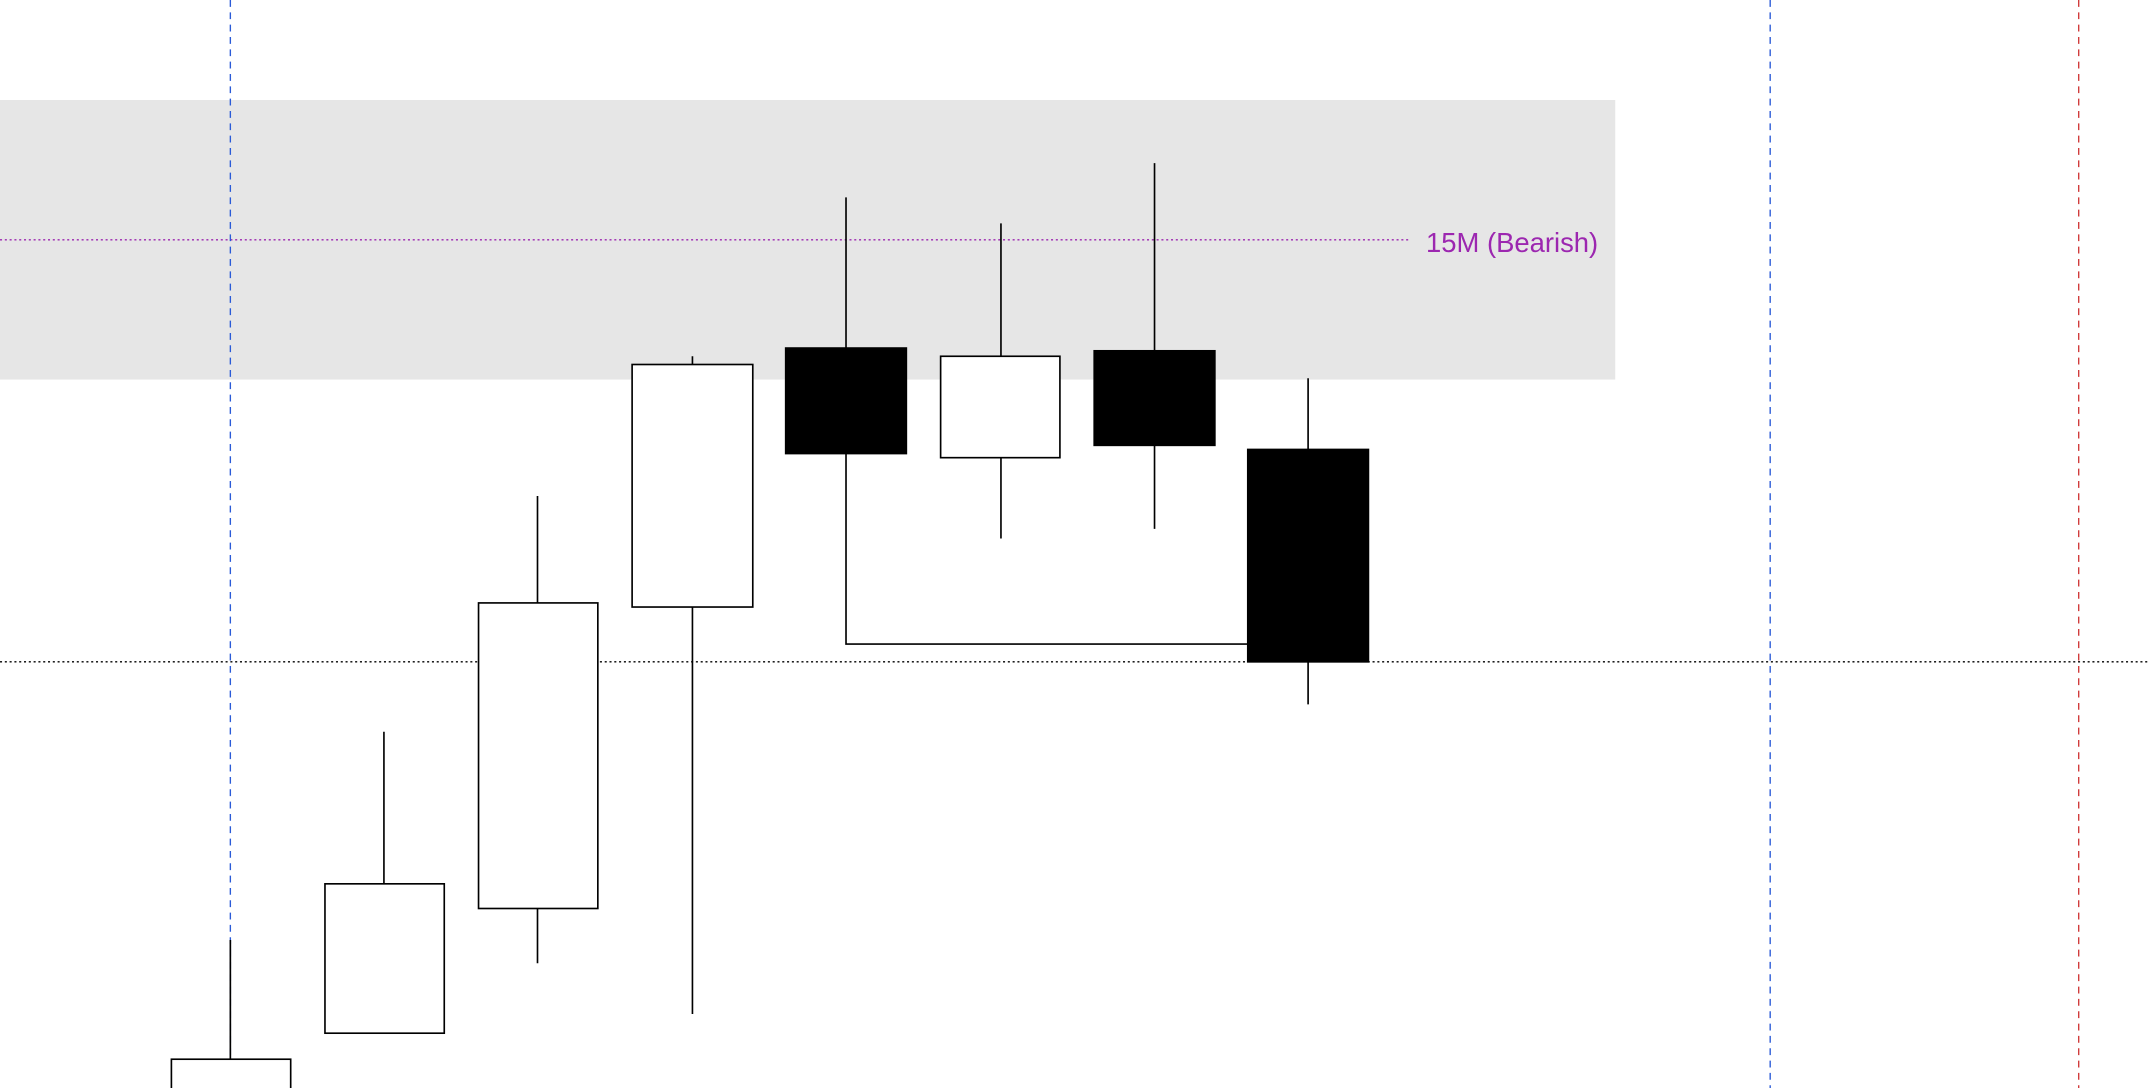 This screenshot has height=1088, width=2150. I want to click on zone-label: 15M (Bearish), so click(1512, 242).